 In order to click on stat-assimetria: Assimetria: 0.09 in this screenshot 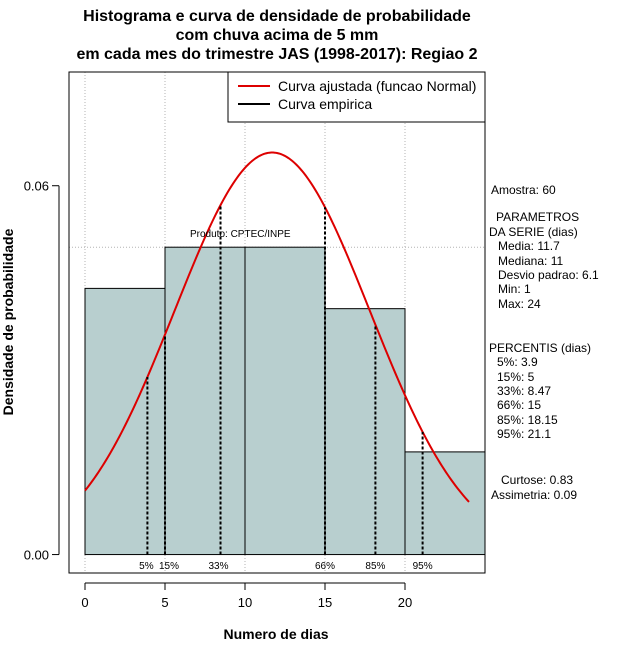, I will do `click(534, 495)`.